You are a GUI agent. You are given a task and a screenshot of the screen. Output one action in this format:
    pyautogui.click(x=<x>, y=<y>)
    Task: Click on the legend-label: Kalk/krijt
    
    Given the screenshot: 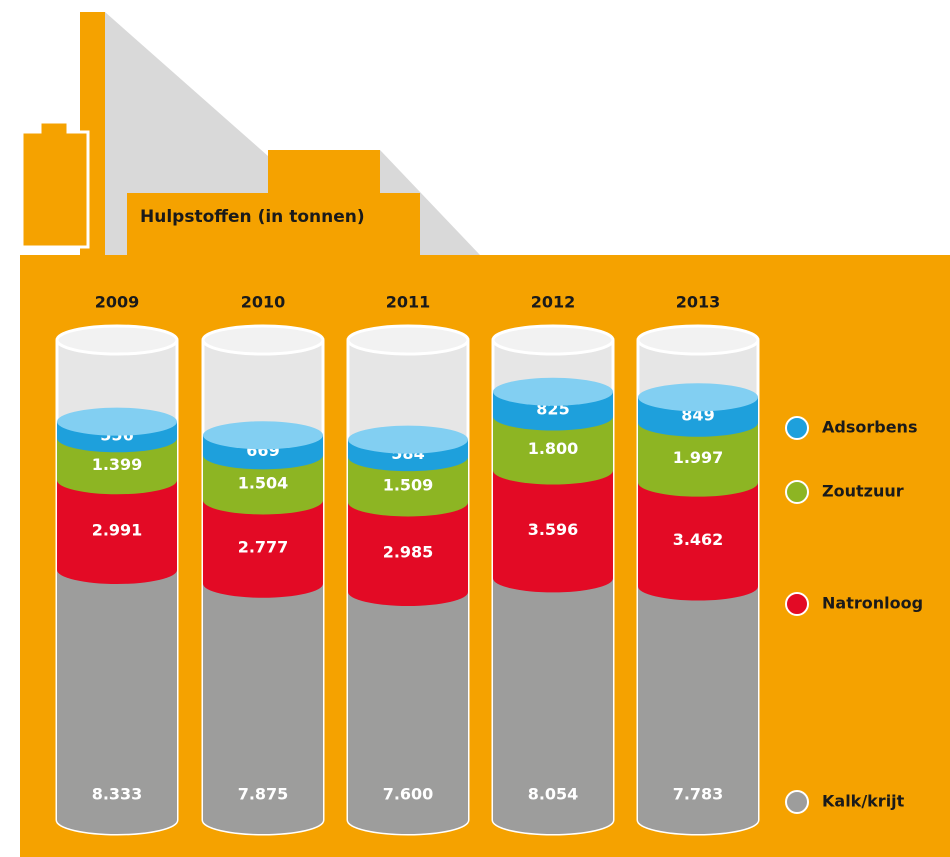 What is the action you would take?
    pyautogui.click(x=863, y=801)
    